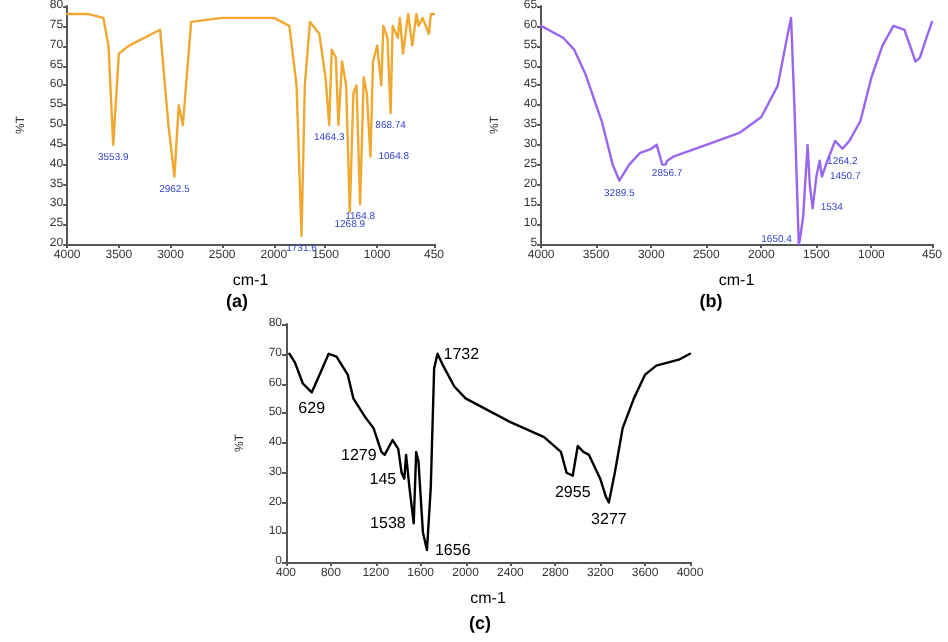 This screenshot has height=642, width=948. Describe the element at coordinates (711, 301) in the screenshot. I see `text: (b)` at that location.